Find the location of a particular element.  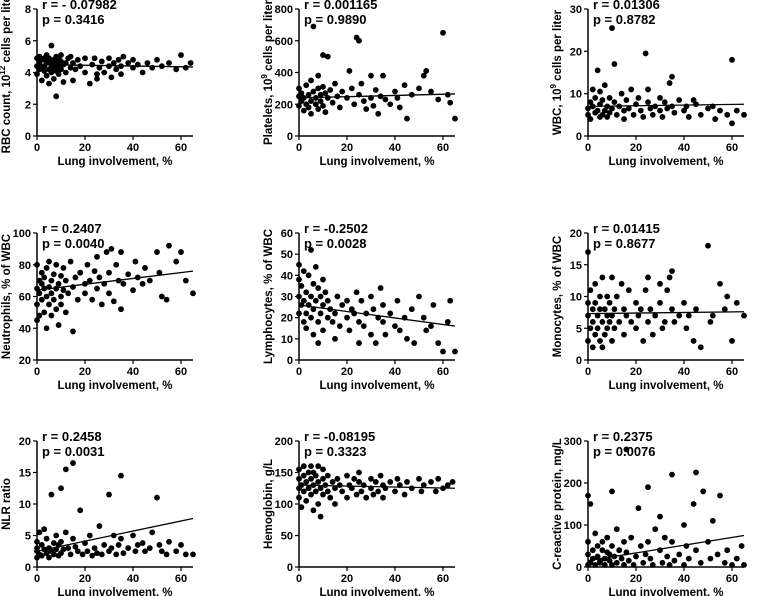

regression-line is located at coordinates (666, 313).